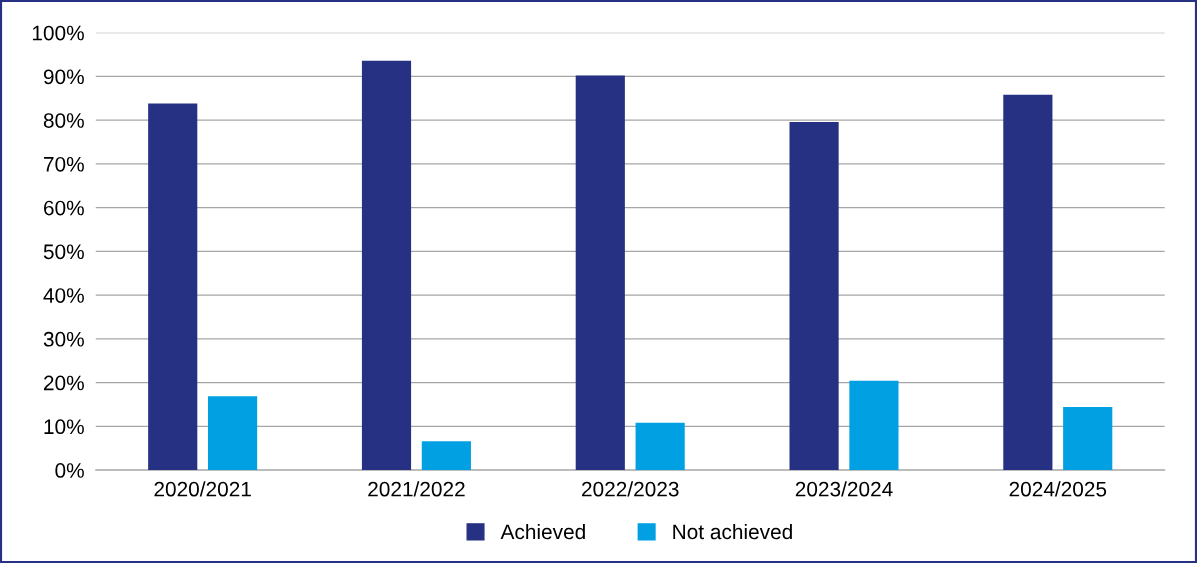  What do you see at coordinates (1058, 489) in the screenshot?
I see `x-tick-label: 2024/2025` at bounding box center [1058, 489].